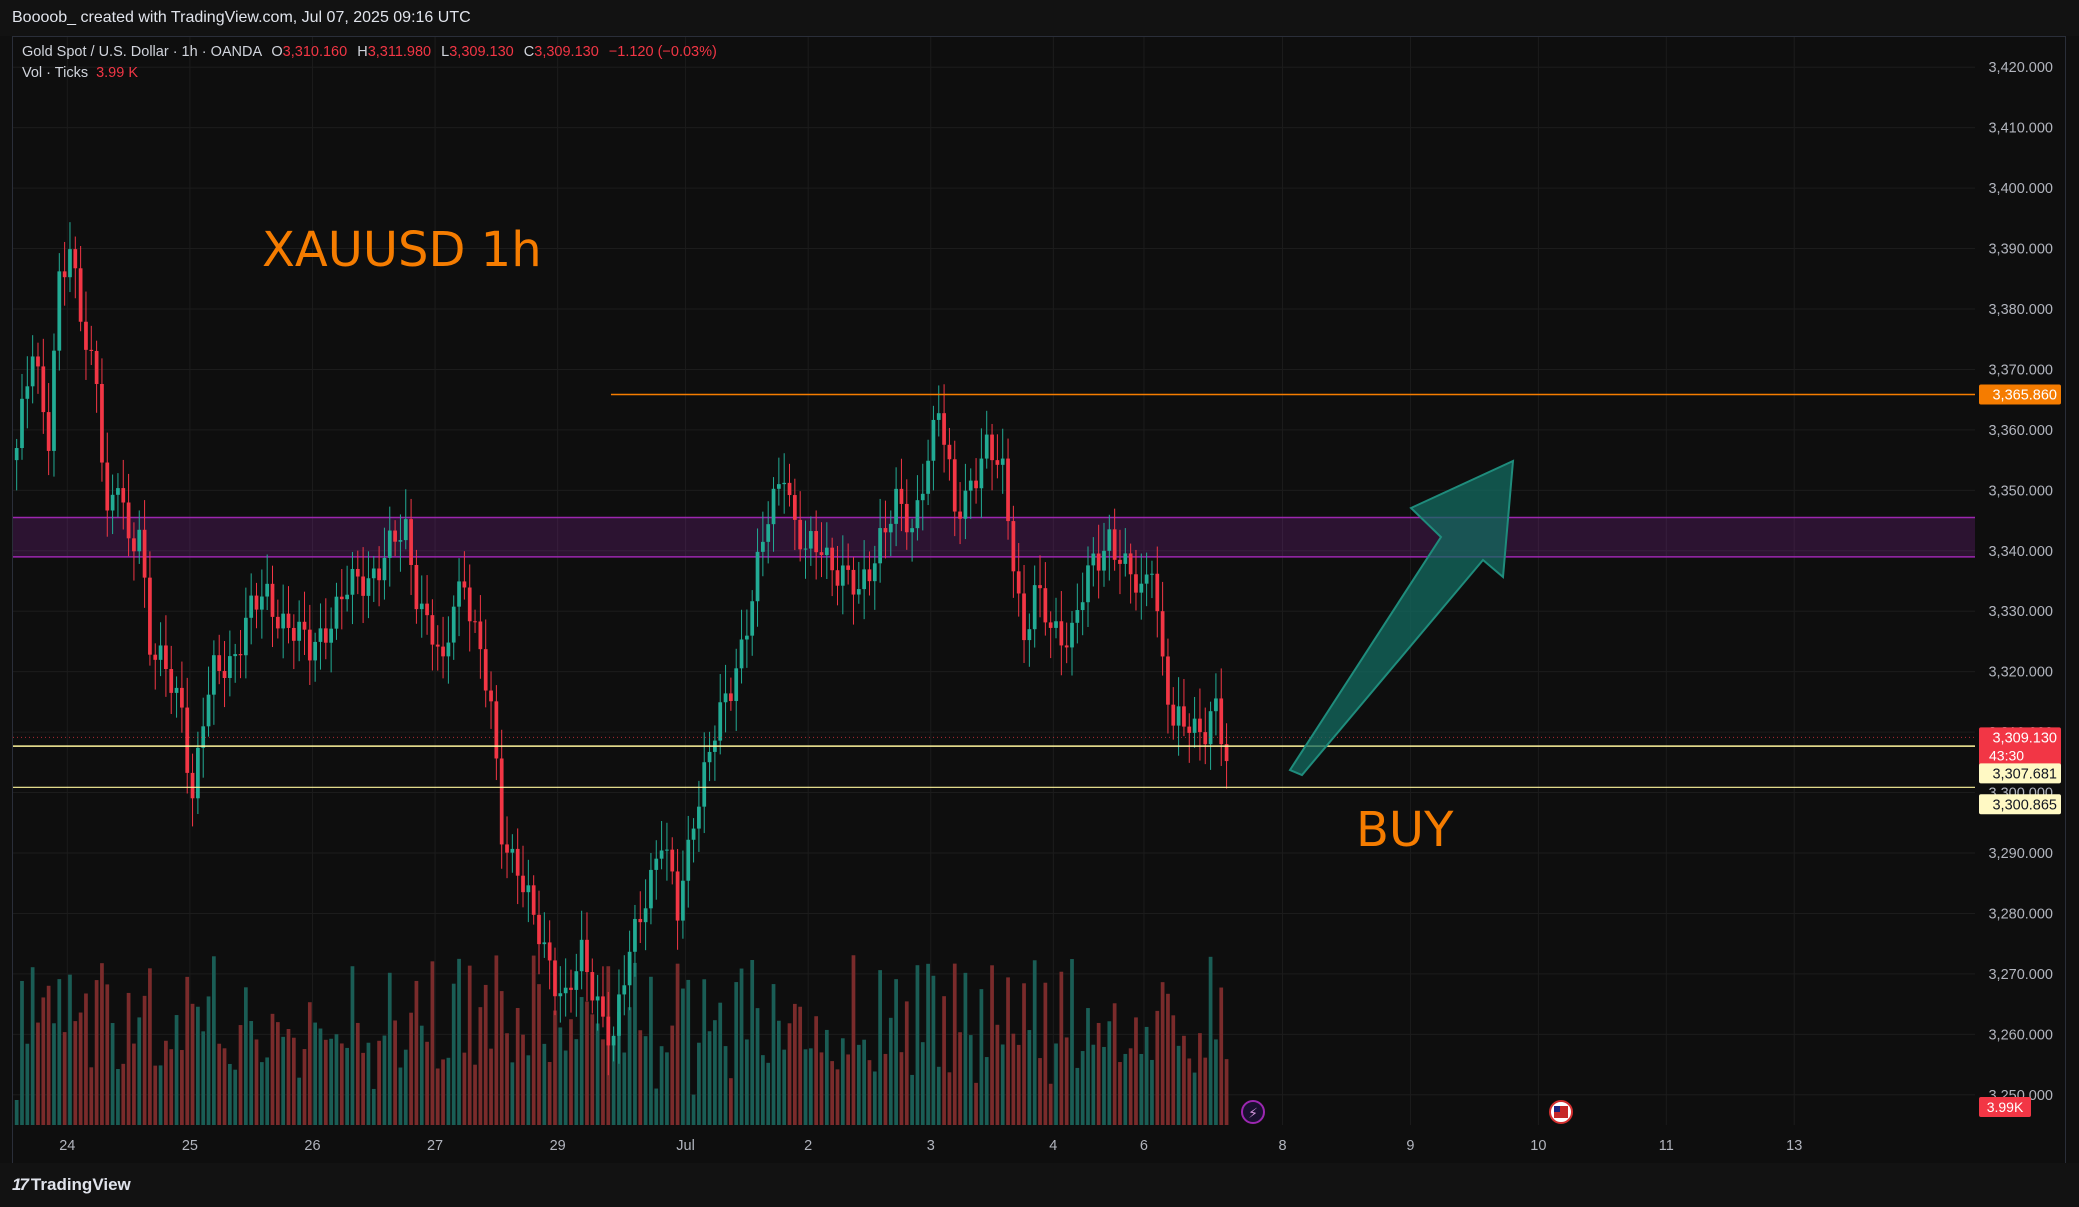 The image size is (2079, 1207). Describe the element at coordinates (1401, 618) in the screenshot. I see `buy-arrow` at that location.